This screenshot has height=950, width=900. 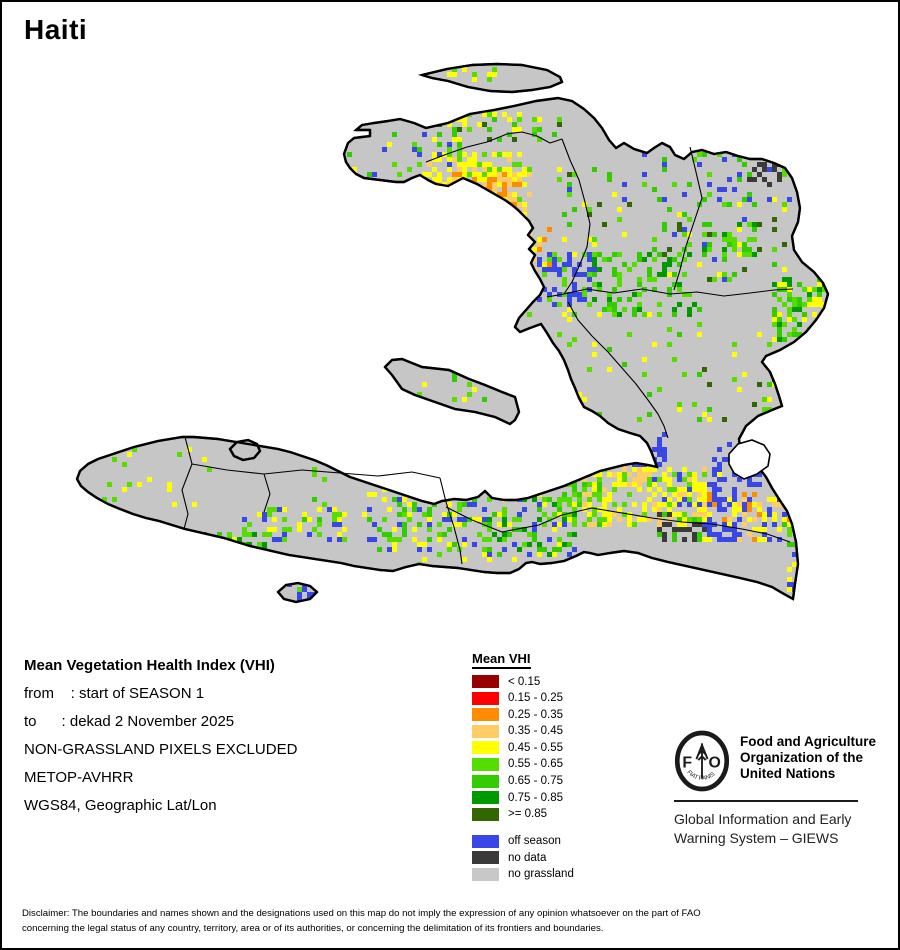 What do you see at coordinates (528, 814) in the screenshot?
I see `legend-label: >= 0.85` at bounding box center [528, 814].